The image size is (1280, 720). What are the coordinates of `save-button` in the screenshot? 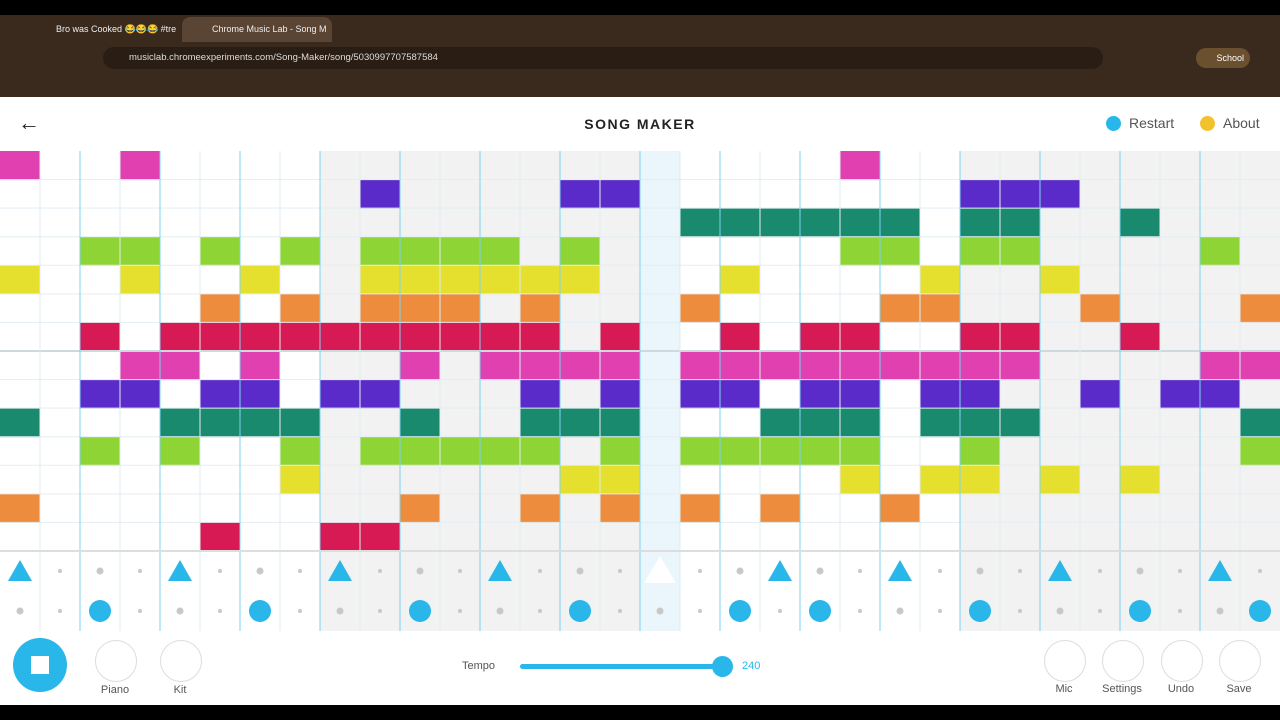 It's located at (1240, 661).